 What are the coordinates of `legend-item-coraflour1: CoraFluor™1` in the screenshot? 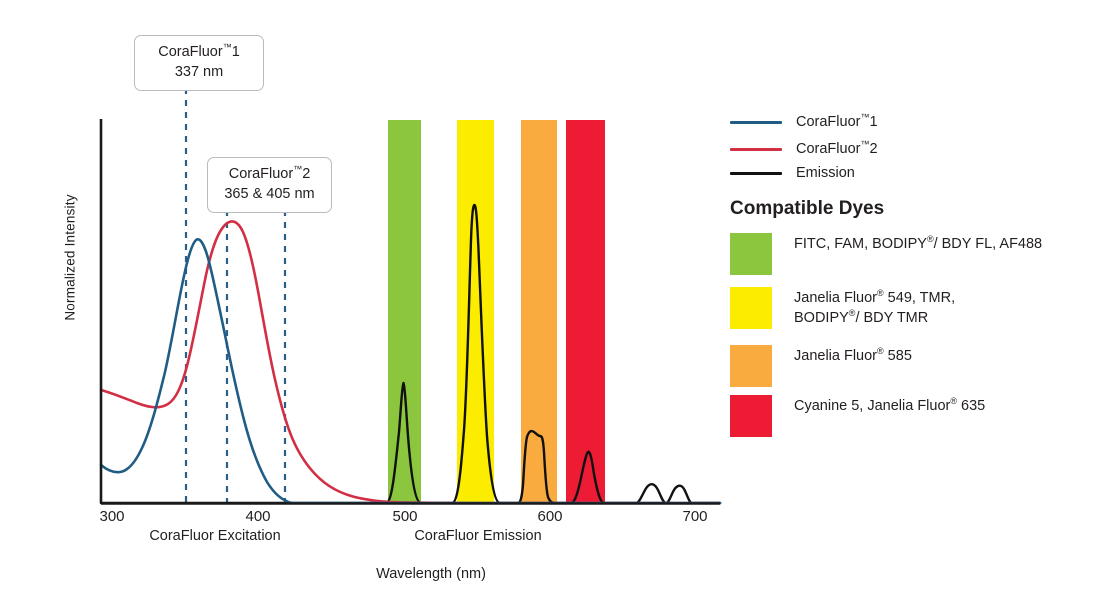 It's located at (804, 121).